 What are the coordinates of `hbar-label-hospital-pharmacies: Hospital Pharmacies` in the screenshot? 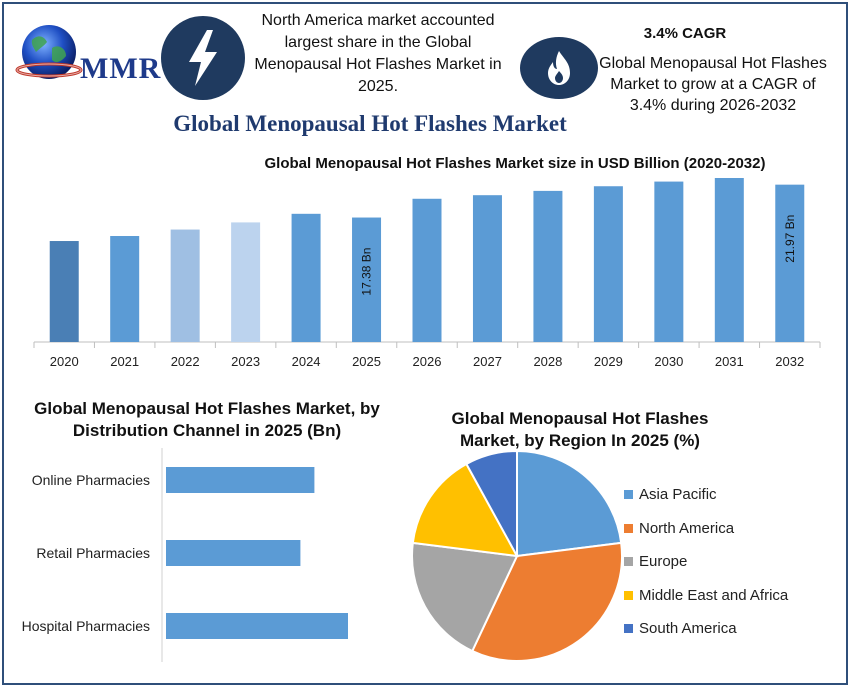 It's located at (86, 626).